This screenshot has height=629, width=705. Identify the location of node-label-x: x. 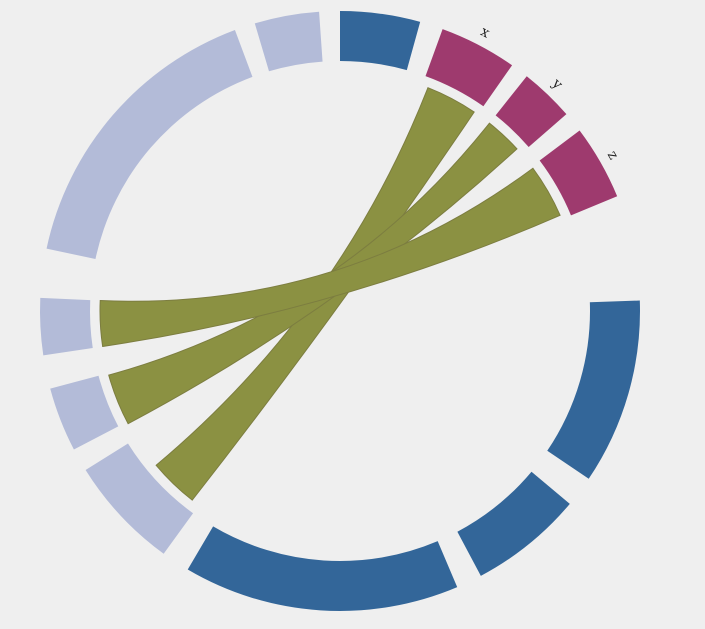
(485, 33).